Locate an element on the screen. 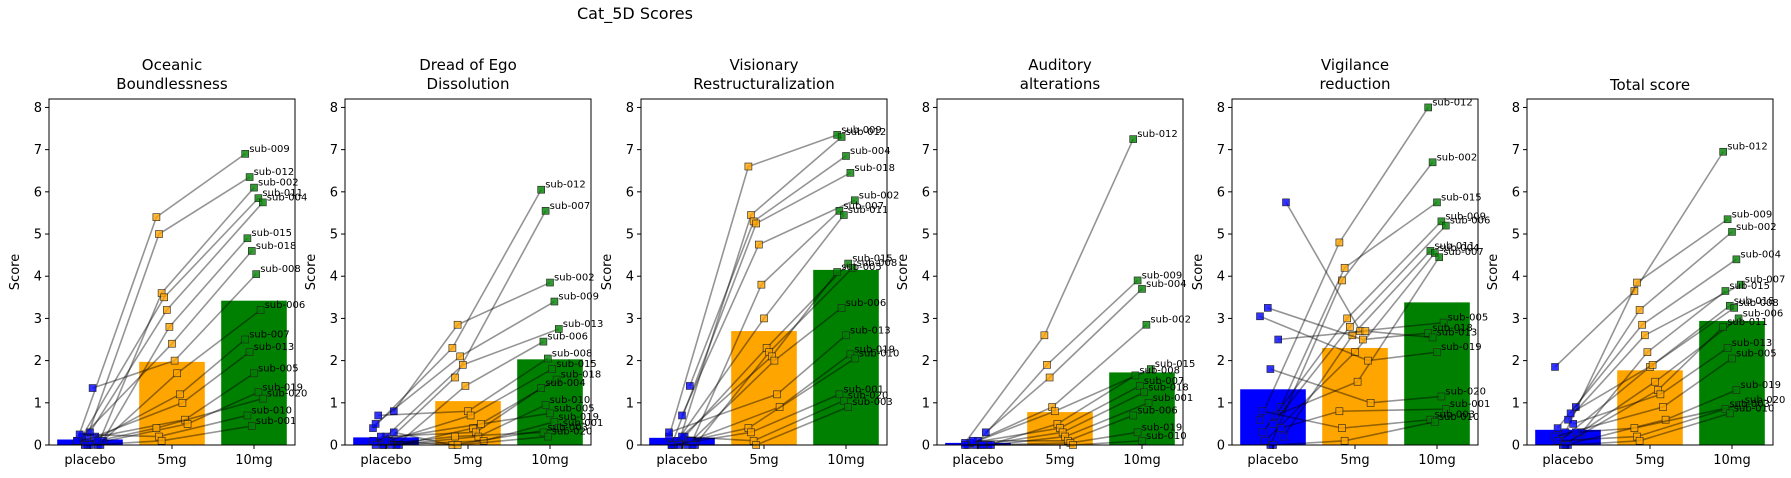 The width and height of the screenshot is (1791, 478). y-tick-label: 4 is located at coordinates (926, 277).